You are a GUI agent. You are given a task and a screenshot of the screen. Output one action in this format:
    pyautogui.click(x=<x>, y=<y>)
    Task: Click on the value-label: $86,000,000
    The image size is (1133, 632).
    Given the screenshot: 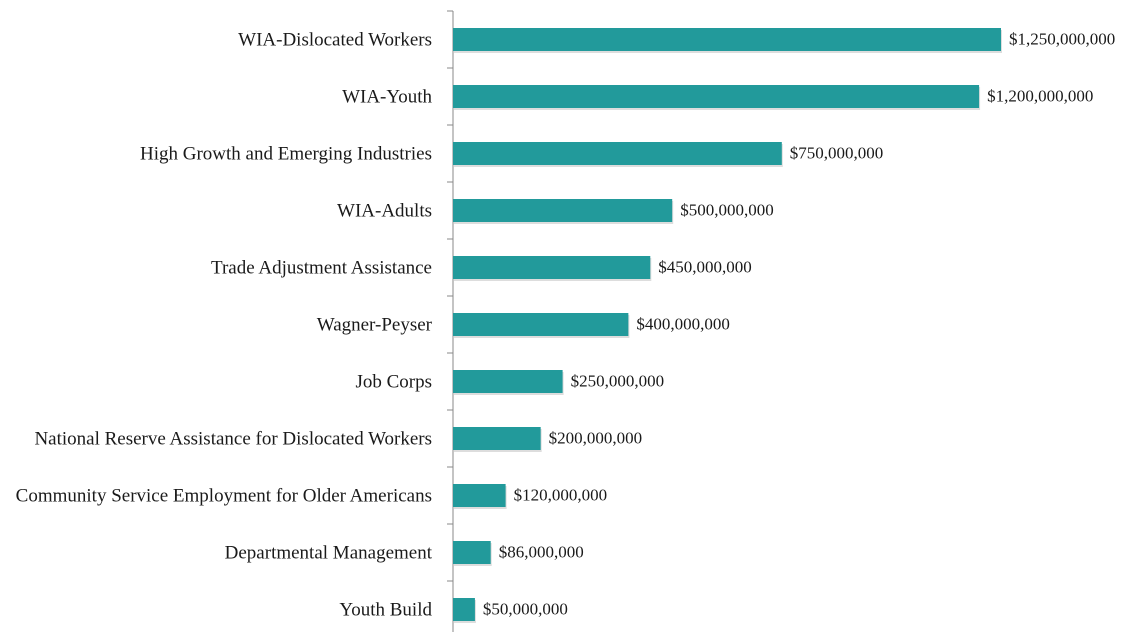 What is the action you would take?
    pyautogui.click(x=541, y=551)
    